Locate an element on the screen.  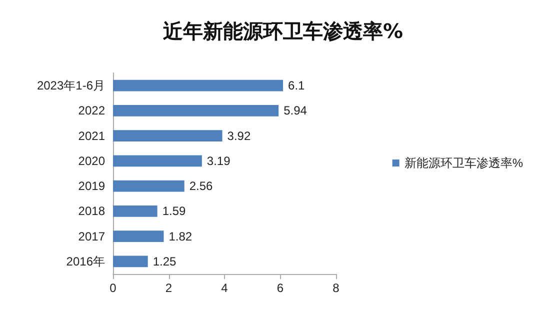
y-tick-label: 2021 is located at coordinates (92, 135).